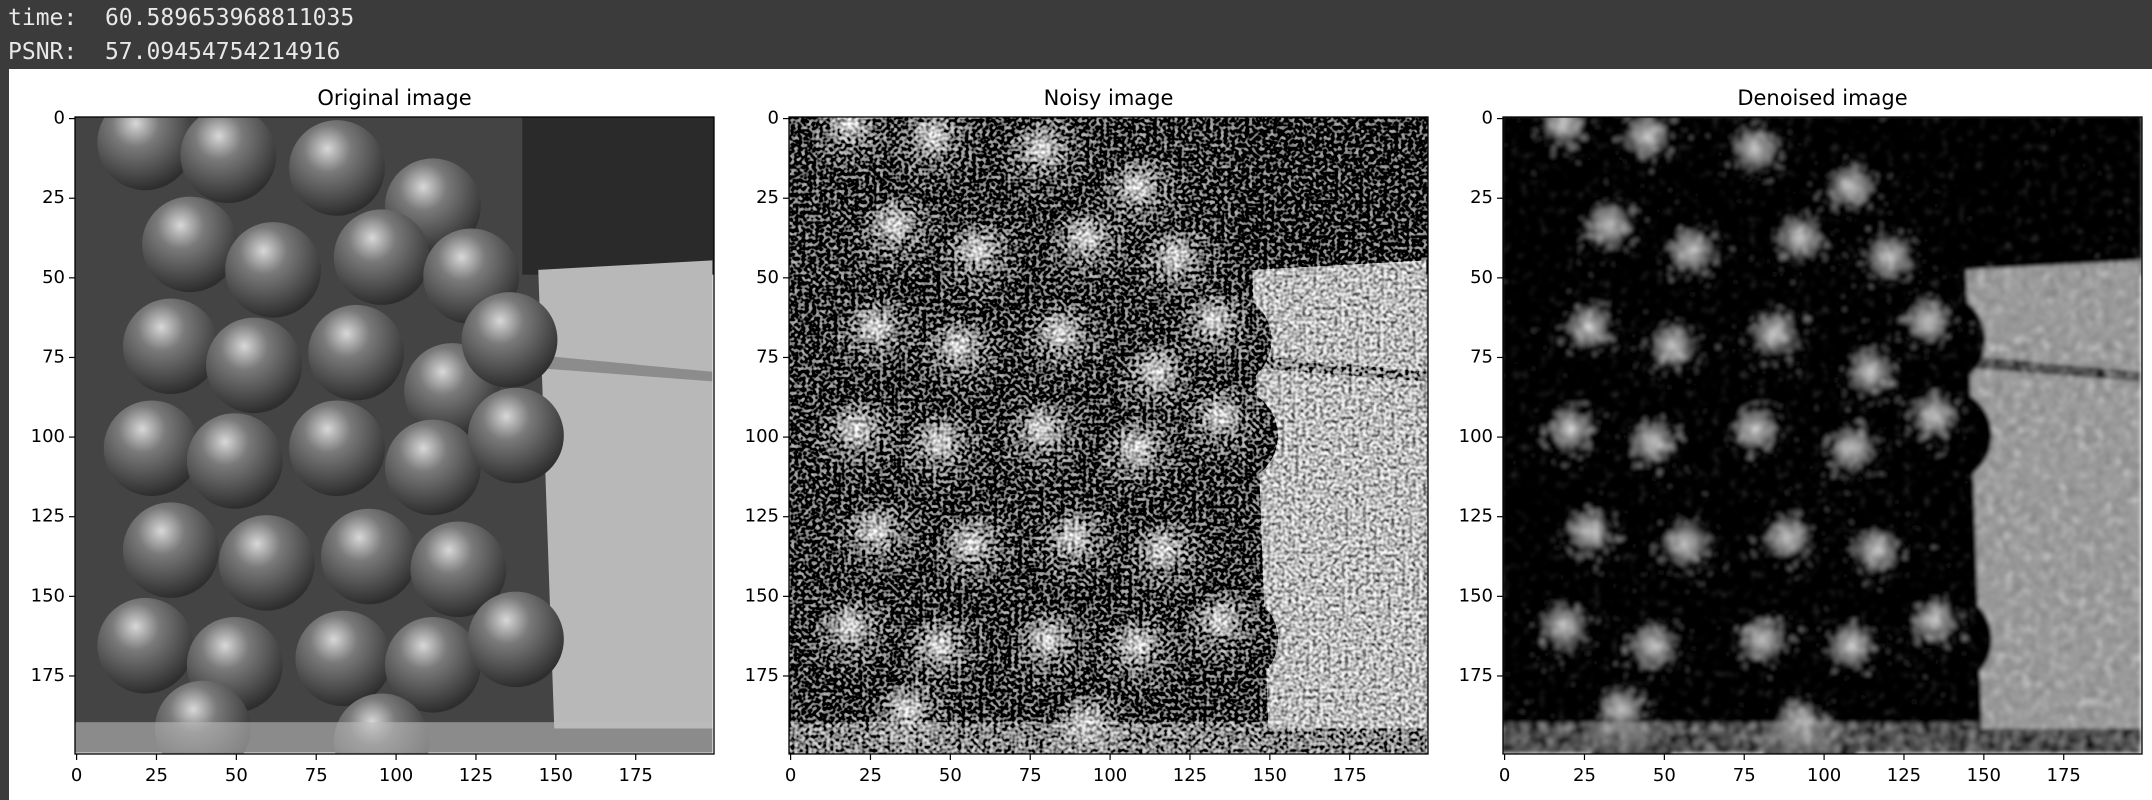  I want to click on output-label: time:, so click(43, 18).